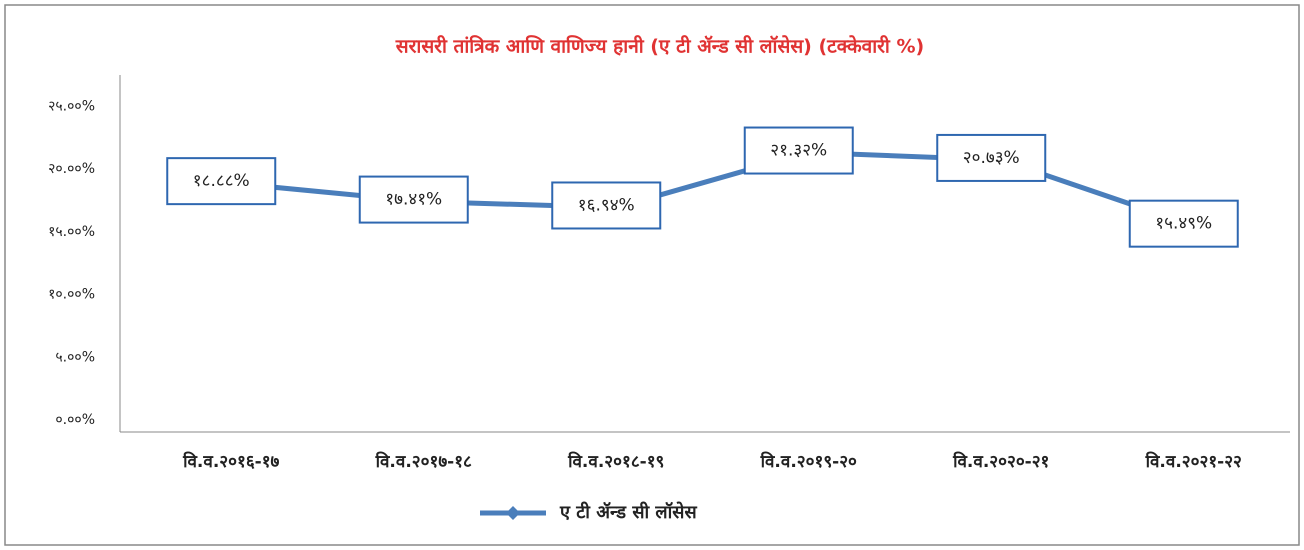 The height and width of the screenshot is (550, 1304). Describe the element at coordinates (71, 295) in the screenshot. I see `y-tick-label: १०.००%` at that location.